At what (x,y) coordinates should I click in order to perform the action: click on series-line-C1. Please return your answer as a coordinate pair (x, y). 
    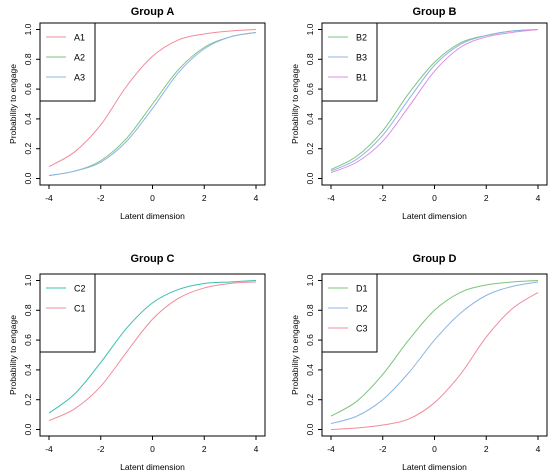
    Looking at the image, I should click on (152, 351).